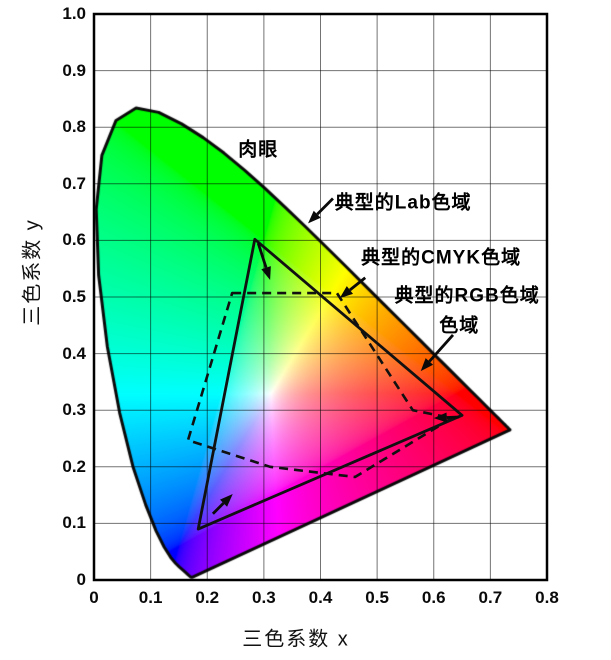 This screenshot has height=660, width=611. I want to click on y-tick-label: 0.2, so click(74, 466).